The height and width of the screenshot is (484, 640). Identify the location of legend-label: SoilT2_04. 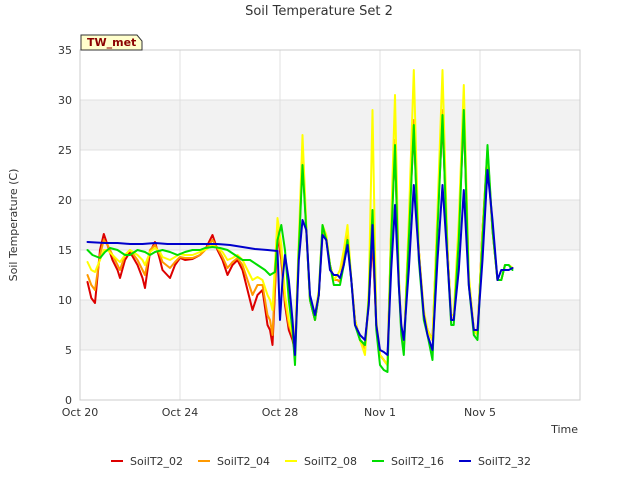
(243, 461).